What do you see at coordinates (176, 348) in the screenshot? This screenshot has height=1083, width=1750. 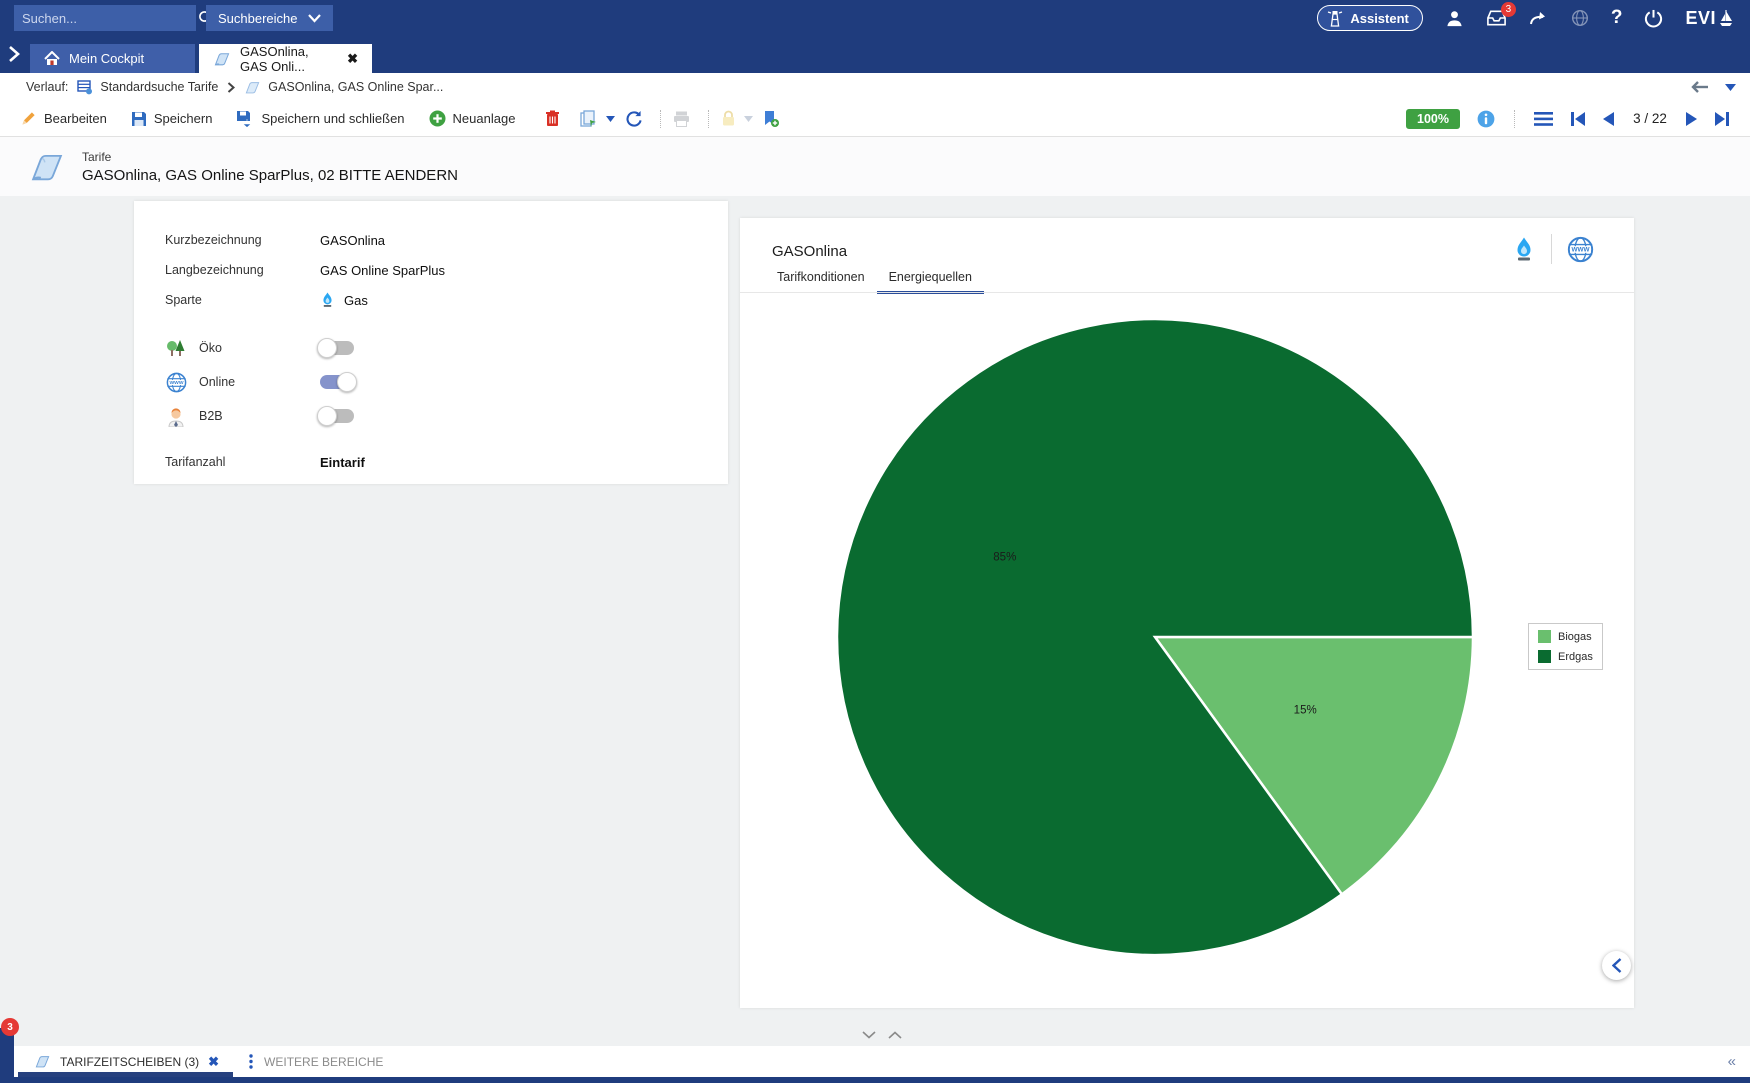 I see `trees-icon` at bounding box center [176, 348].